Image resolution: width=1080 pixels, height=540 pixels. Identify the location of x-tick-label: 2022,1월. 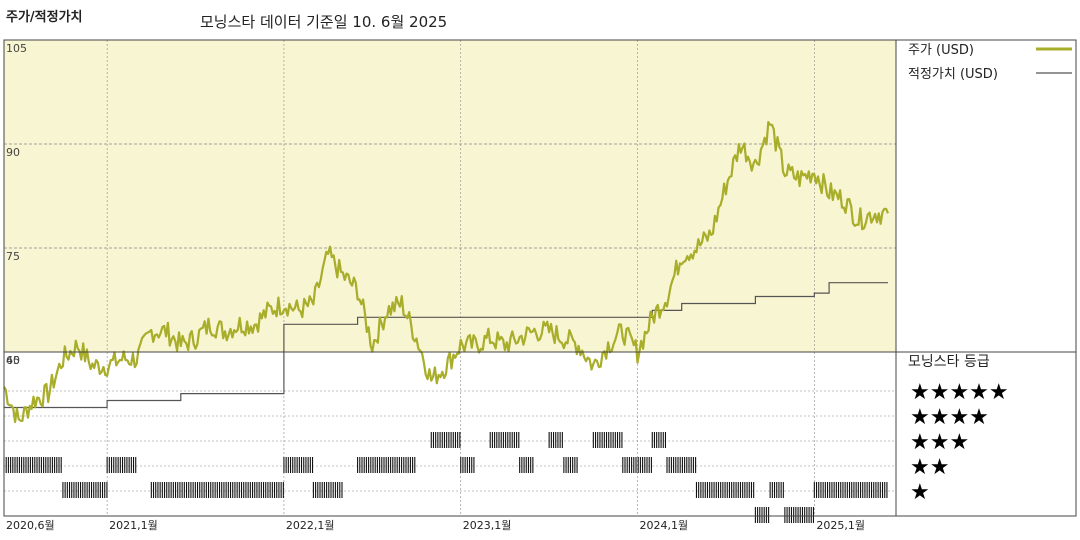
(310, 525).